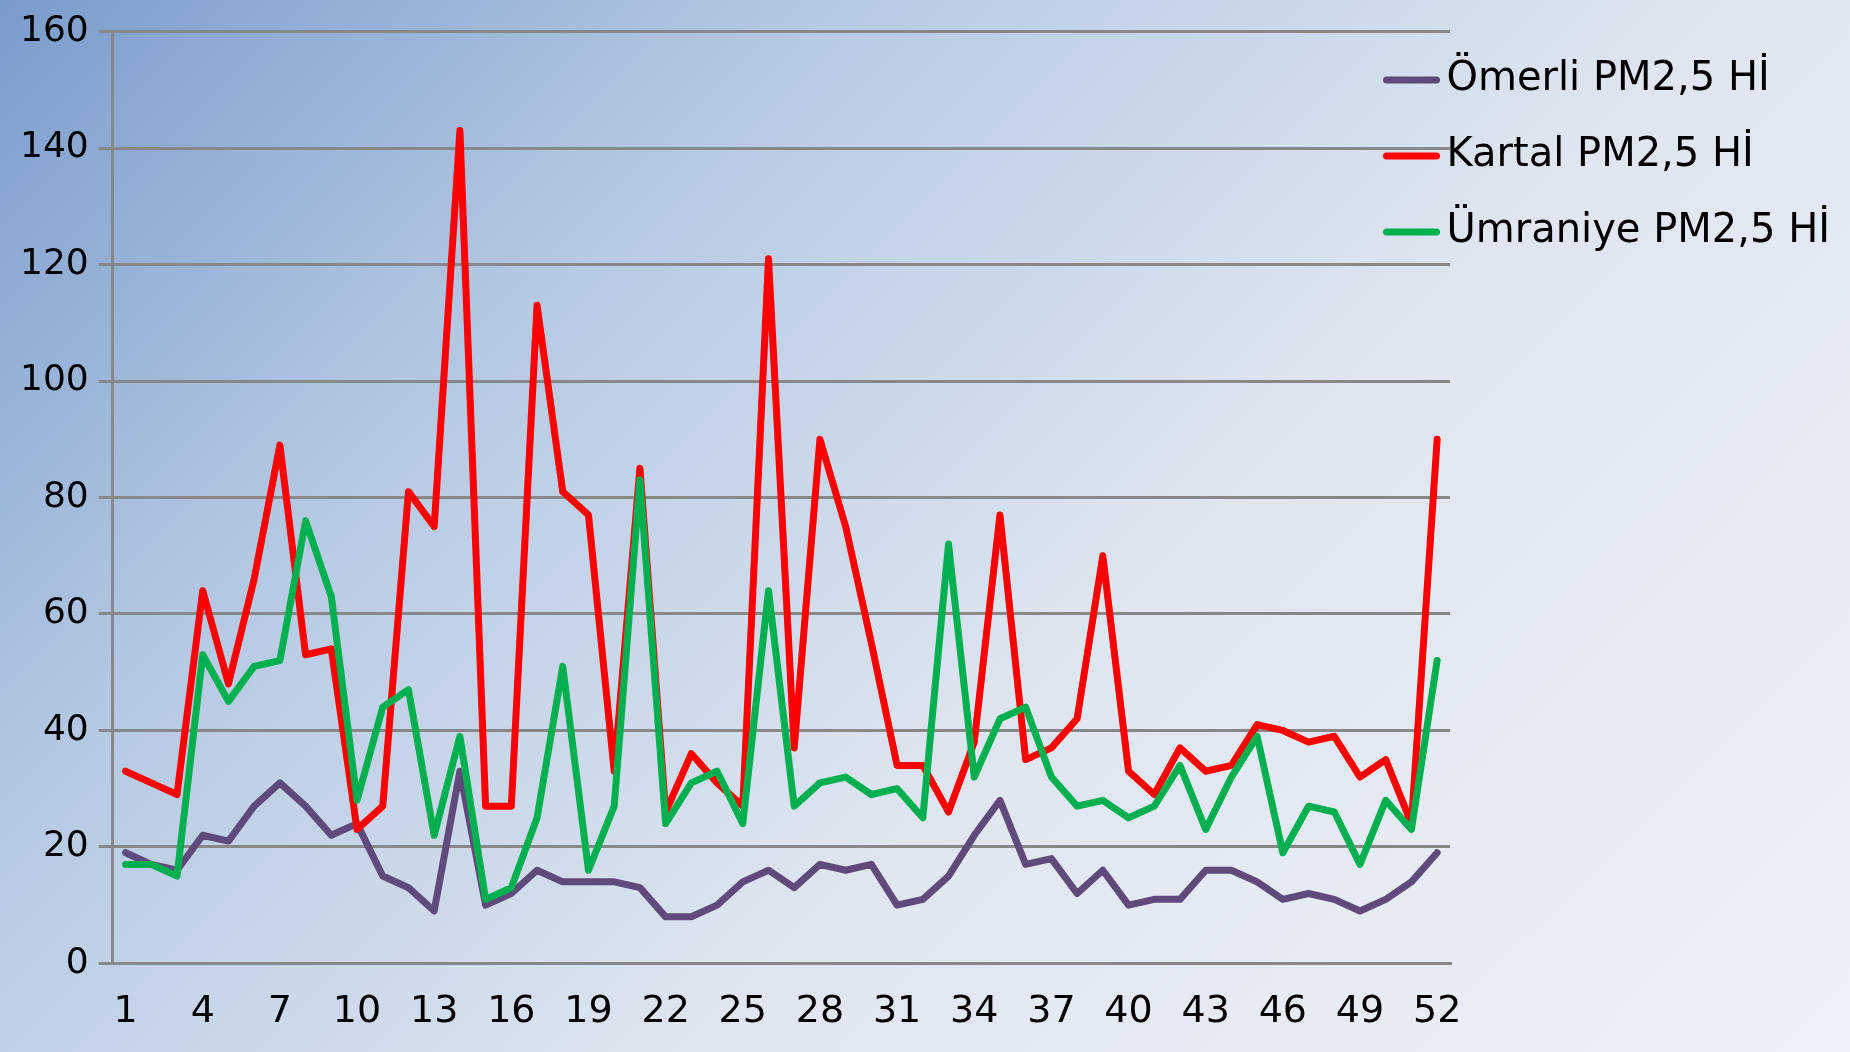 The image size is (1850, 1052). What do you see at coordinates (54, 145) in the screenshot?
I see `y-tick-label: 140` at bounding box center [54, 145].